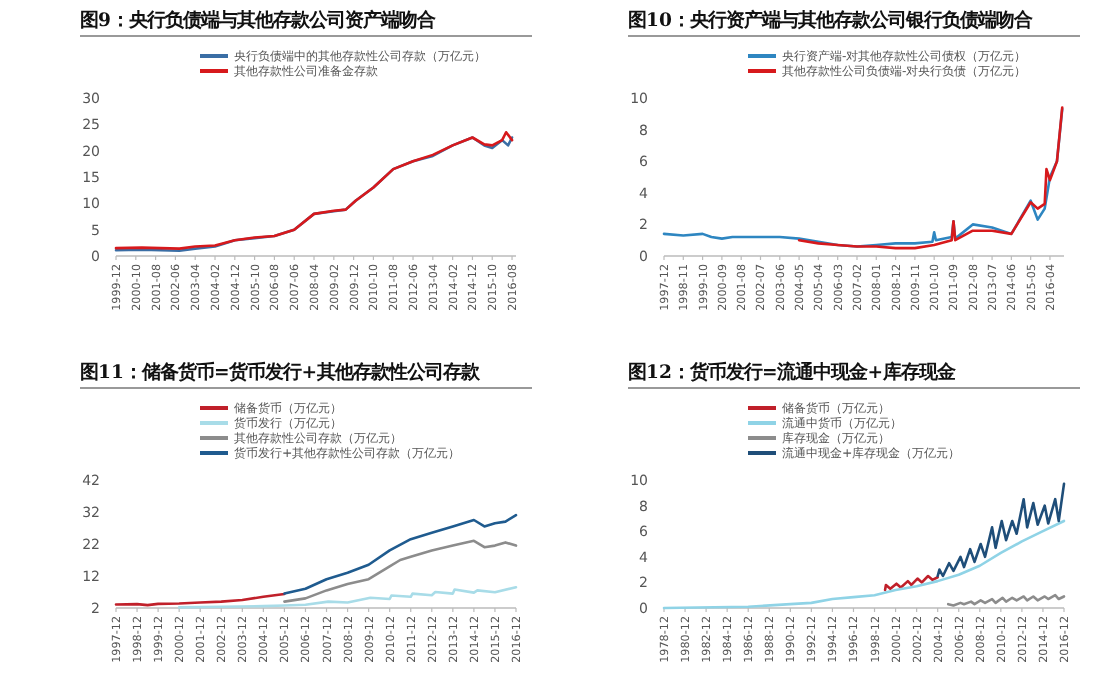 The width and height of the screenshot is (1096, 694). I want to click on chart-title: 图12：货币发行=流通中现金+库存现金, so click(793, 373).